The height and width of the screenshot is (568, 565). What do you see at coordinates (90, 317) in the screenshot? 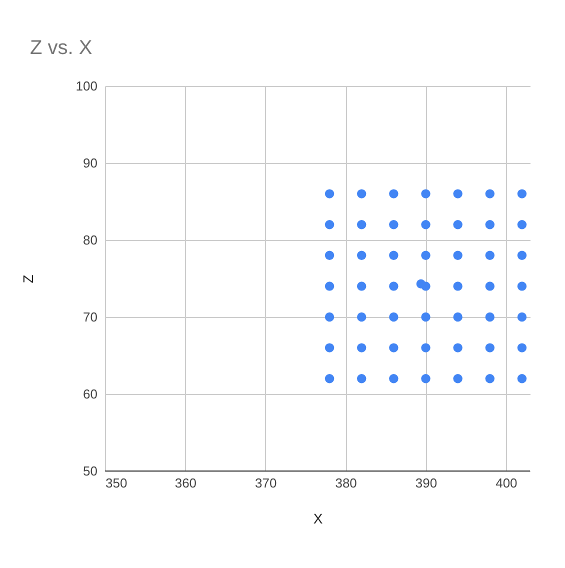
I see `y-tick-label: 70` at bounding box center [90, 317].